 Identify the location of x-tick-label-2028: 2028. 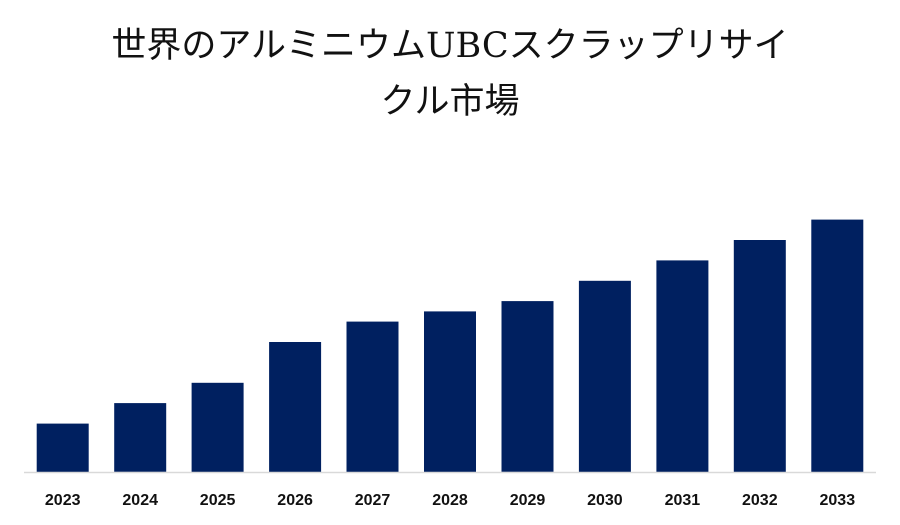
(450, 500).